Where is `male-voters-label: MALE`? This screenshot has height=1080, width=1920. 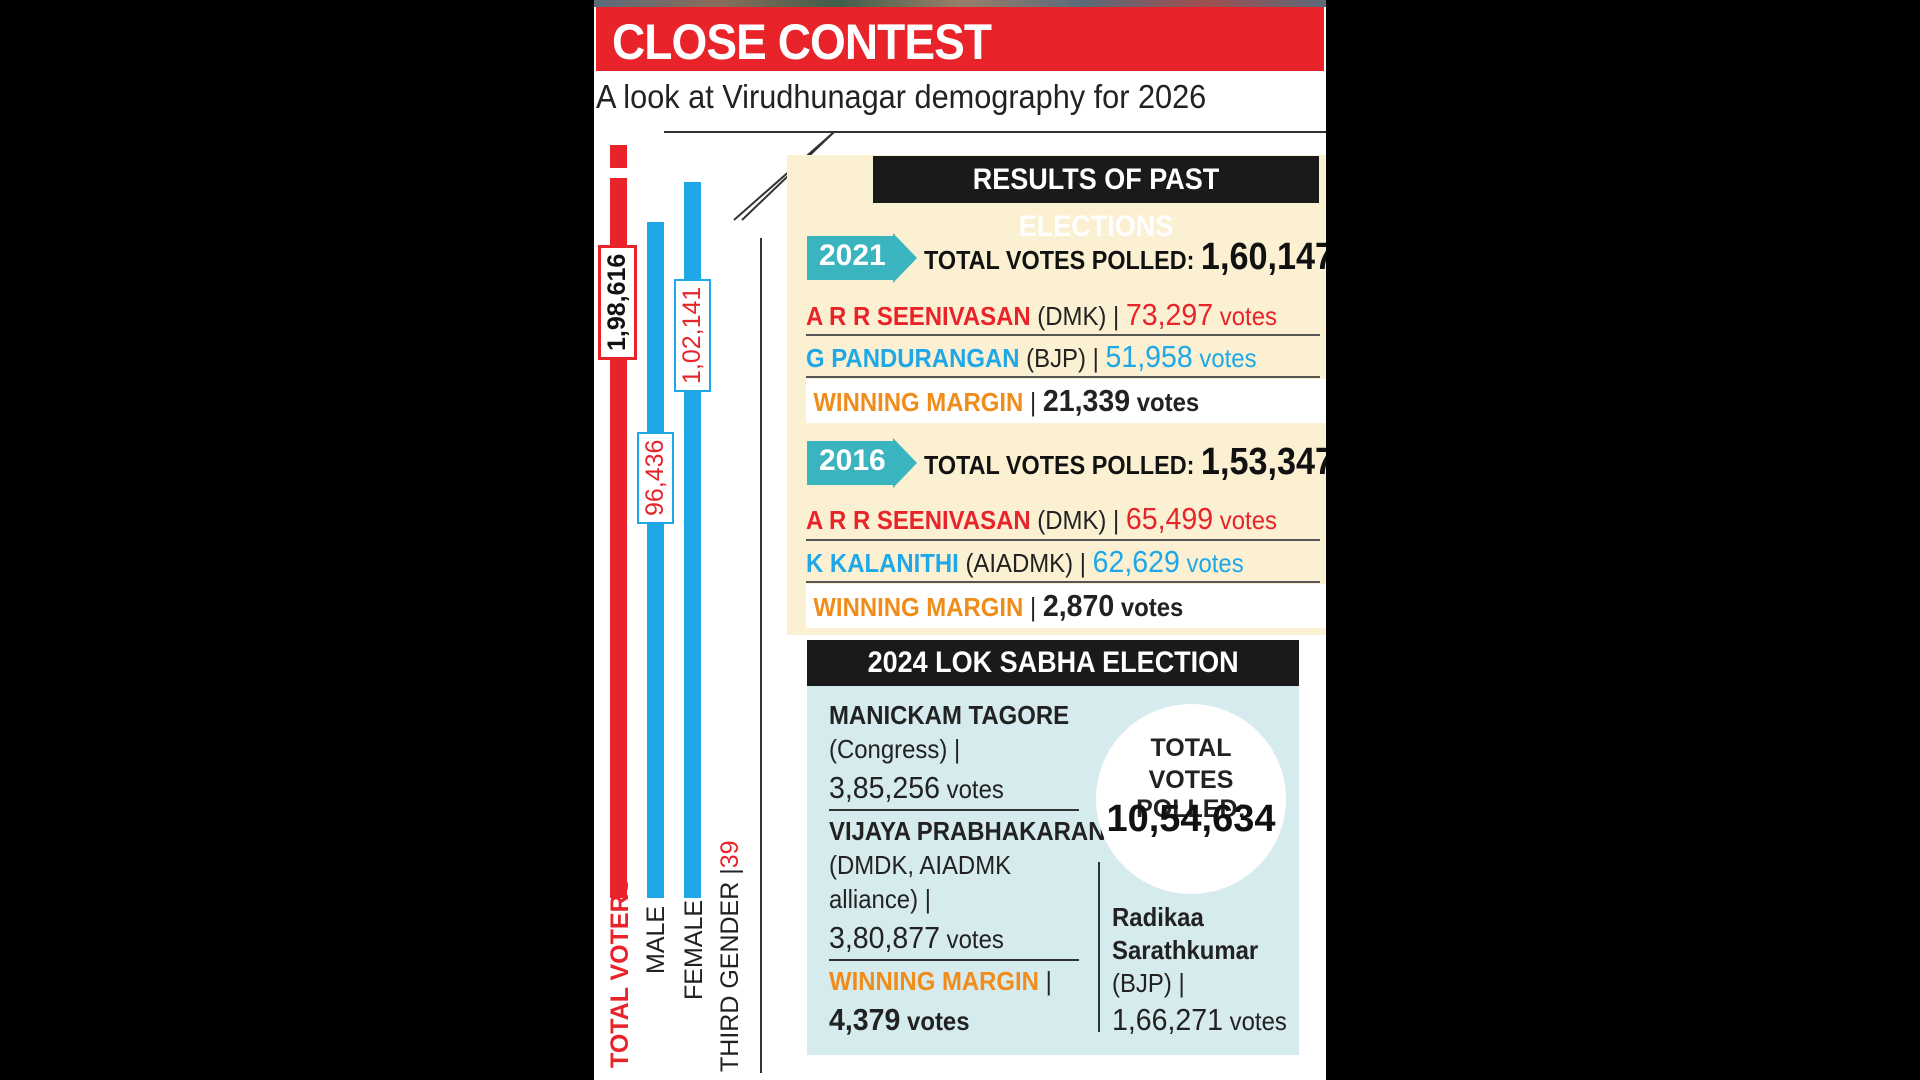 male-voters-label: MALE is located at coordinates (656, 939).